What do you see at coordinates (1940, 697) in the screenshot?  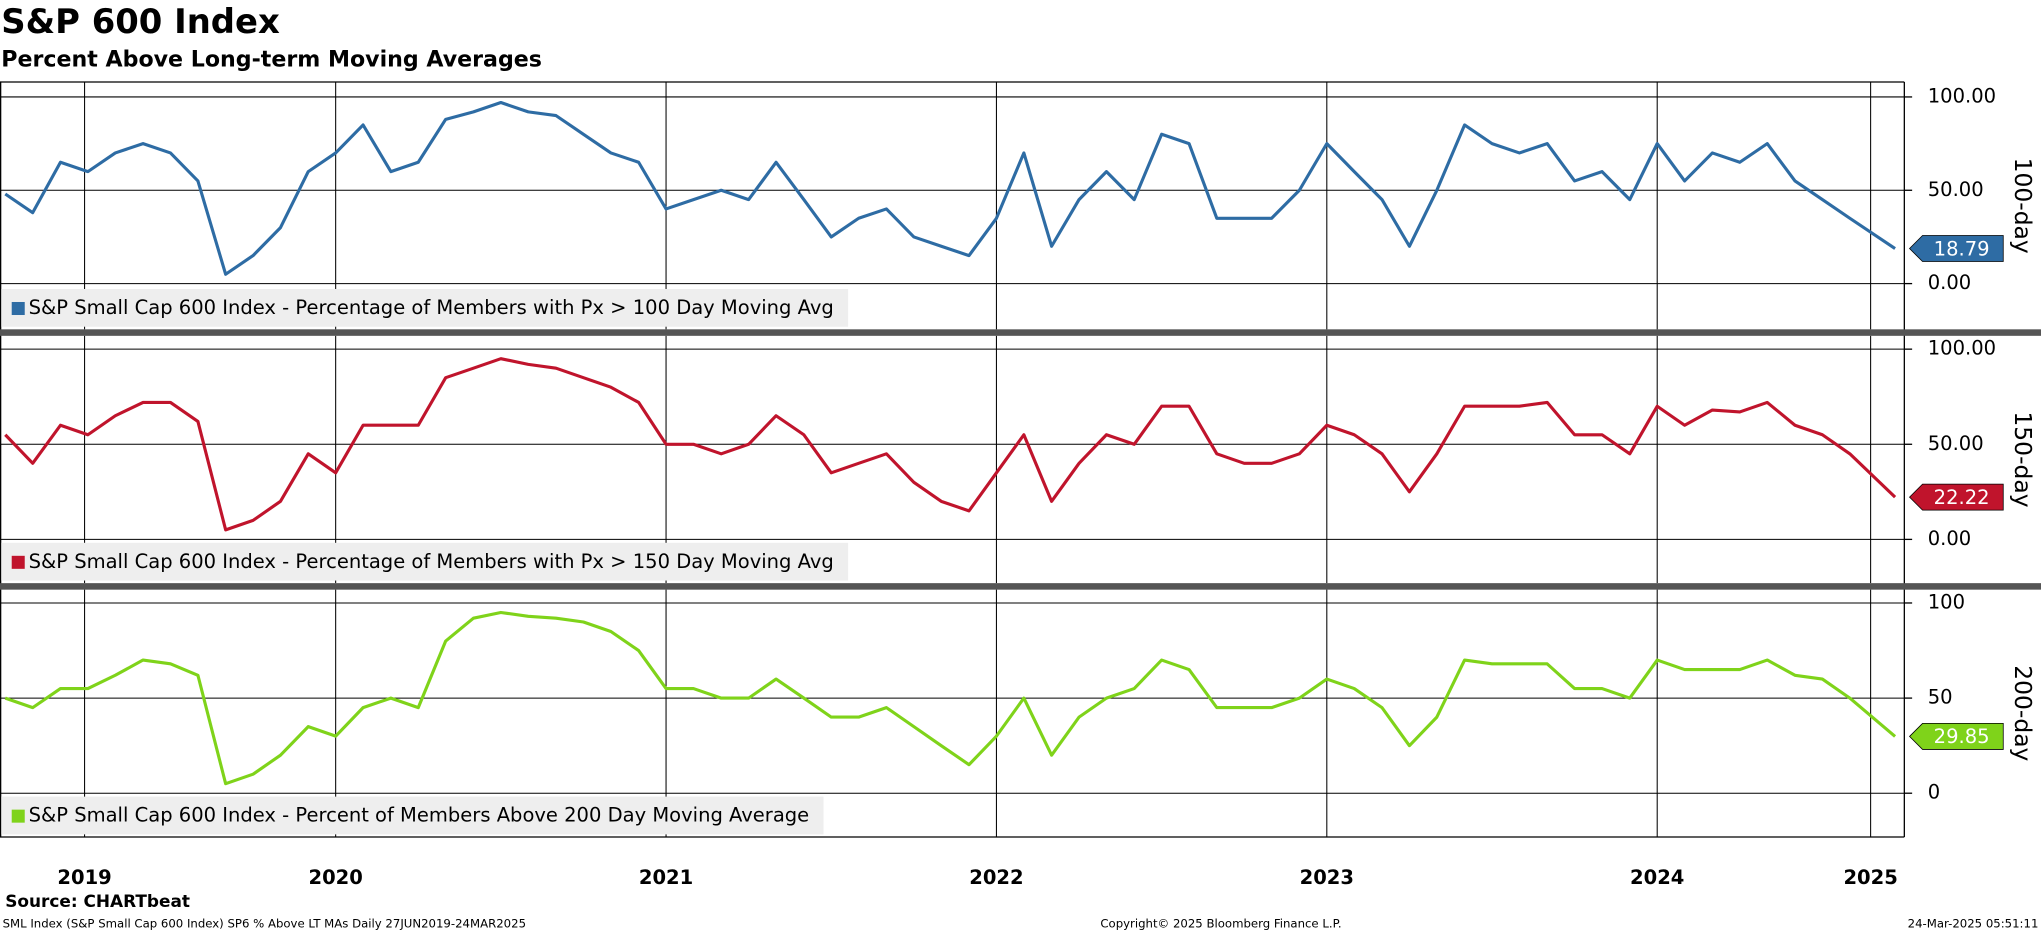 I see `y-tick-label: 50` at bounding box center [1940, 697].